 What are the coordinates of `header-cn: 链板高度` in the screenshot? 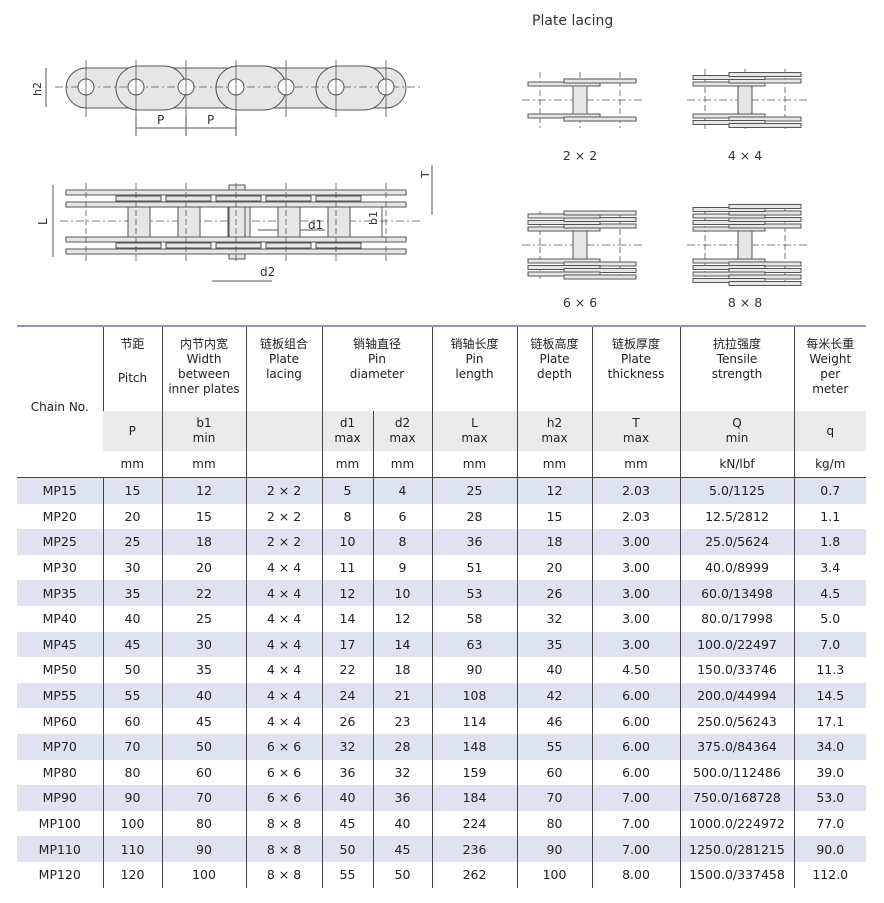 It's located at (554, 344).